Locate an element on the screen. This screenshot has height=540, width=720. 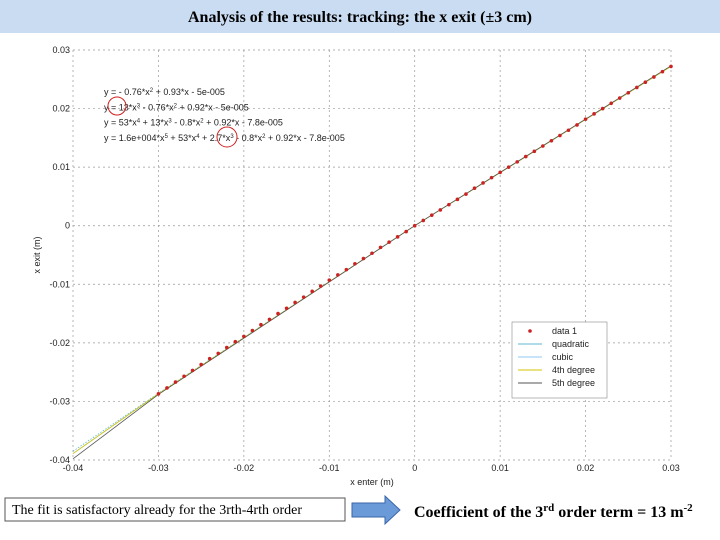
text-part: y = 13*x is located at coordinates (120, 107).